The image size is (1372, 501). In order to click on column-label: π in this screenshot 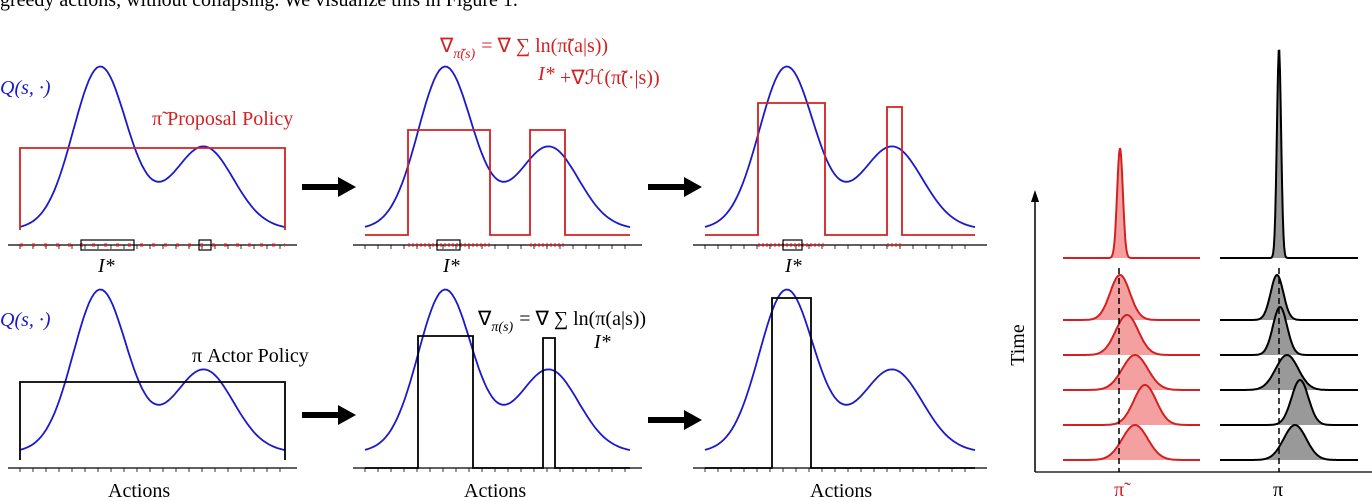, I will do `click(1278, 490)`.